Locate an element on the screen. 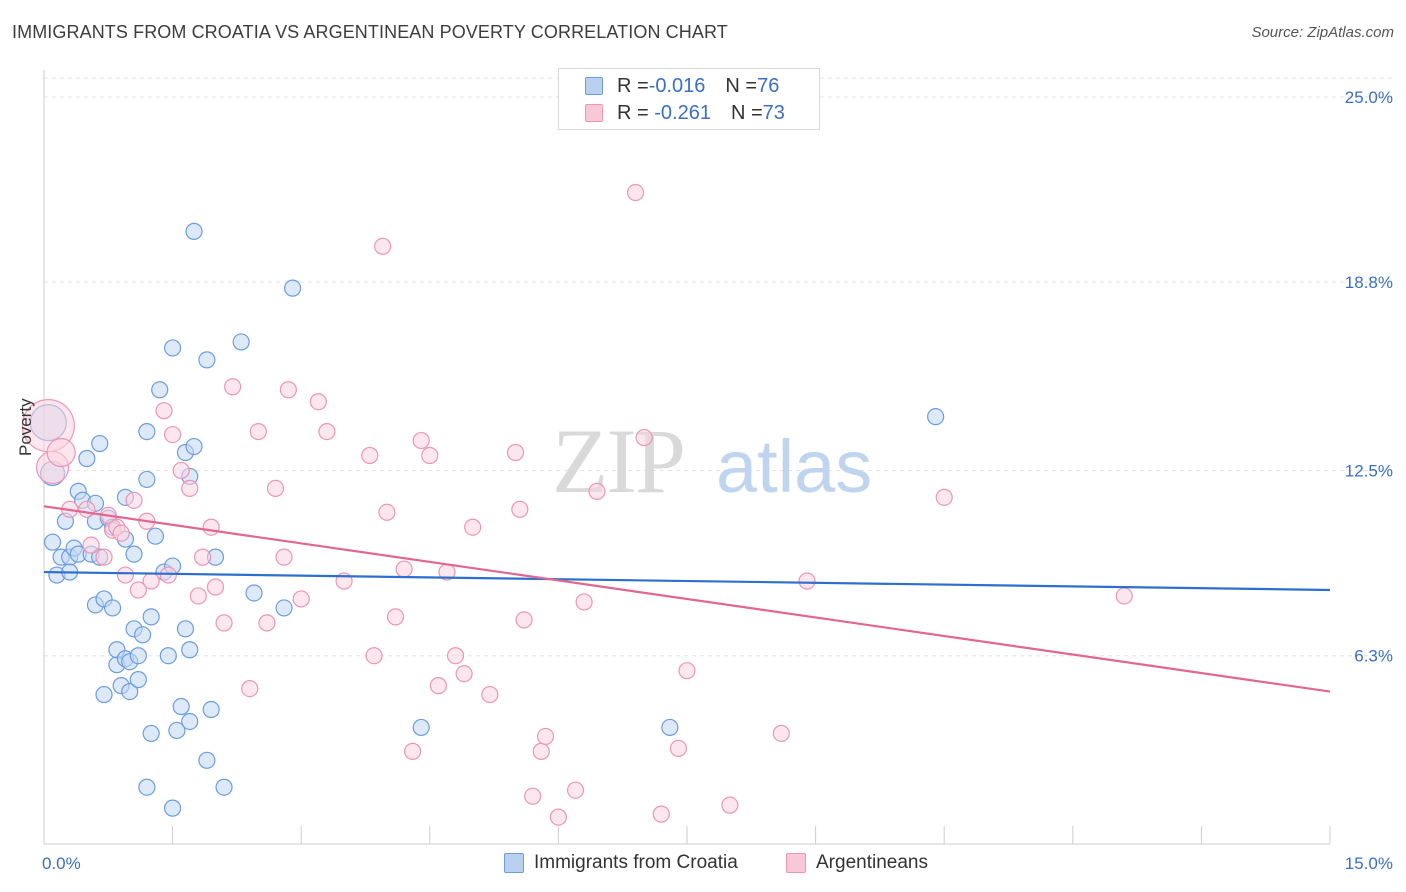  legend-row-argentinean: R = -0.261 N = 73 is located at coordinates (685, 113).